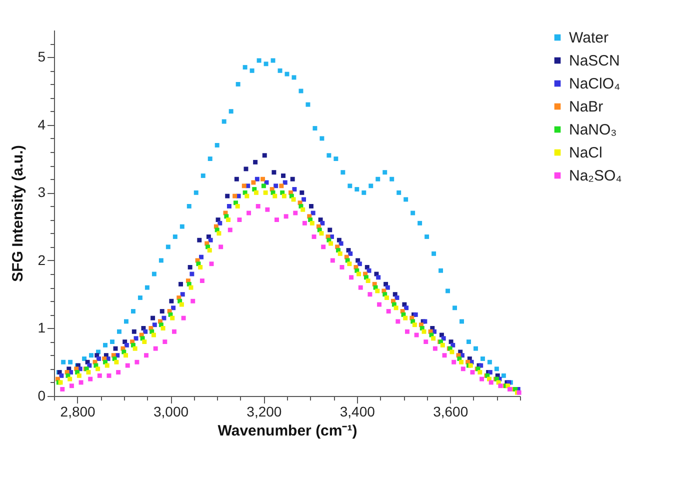  What do you see at coordinates (595, 176) in the screenshot?
I see `legend-label: Na₂SO₄` at bounding box center [595, 176].